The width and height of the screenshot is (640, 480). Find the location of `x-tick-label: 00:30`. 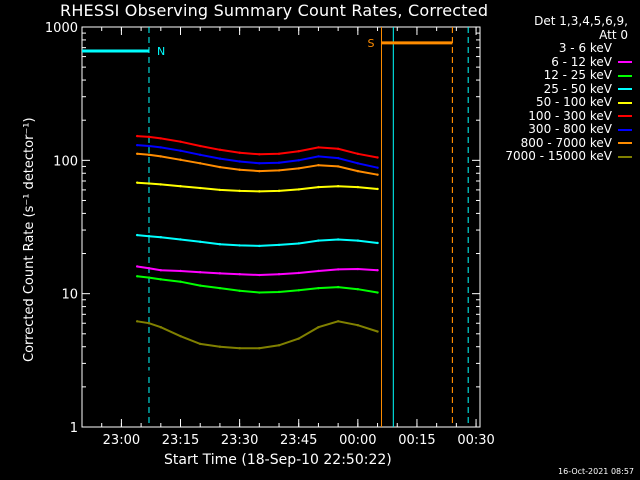

x-tick-label: 00:30 is located at coordinates (475, 440).